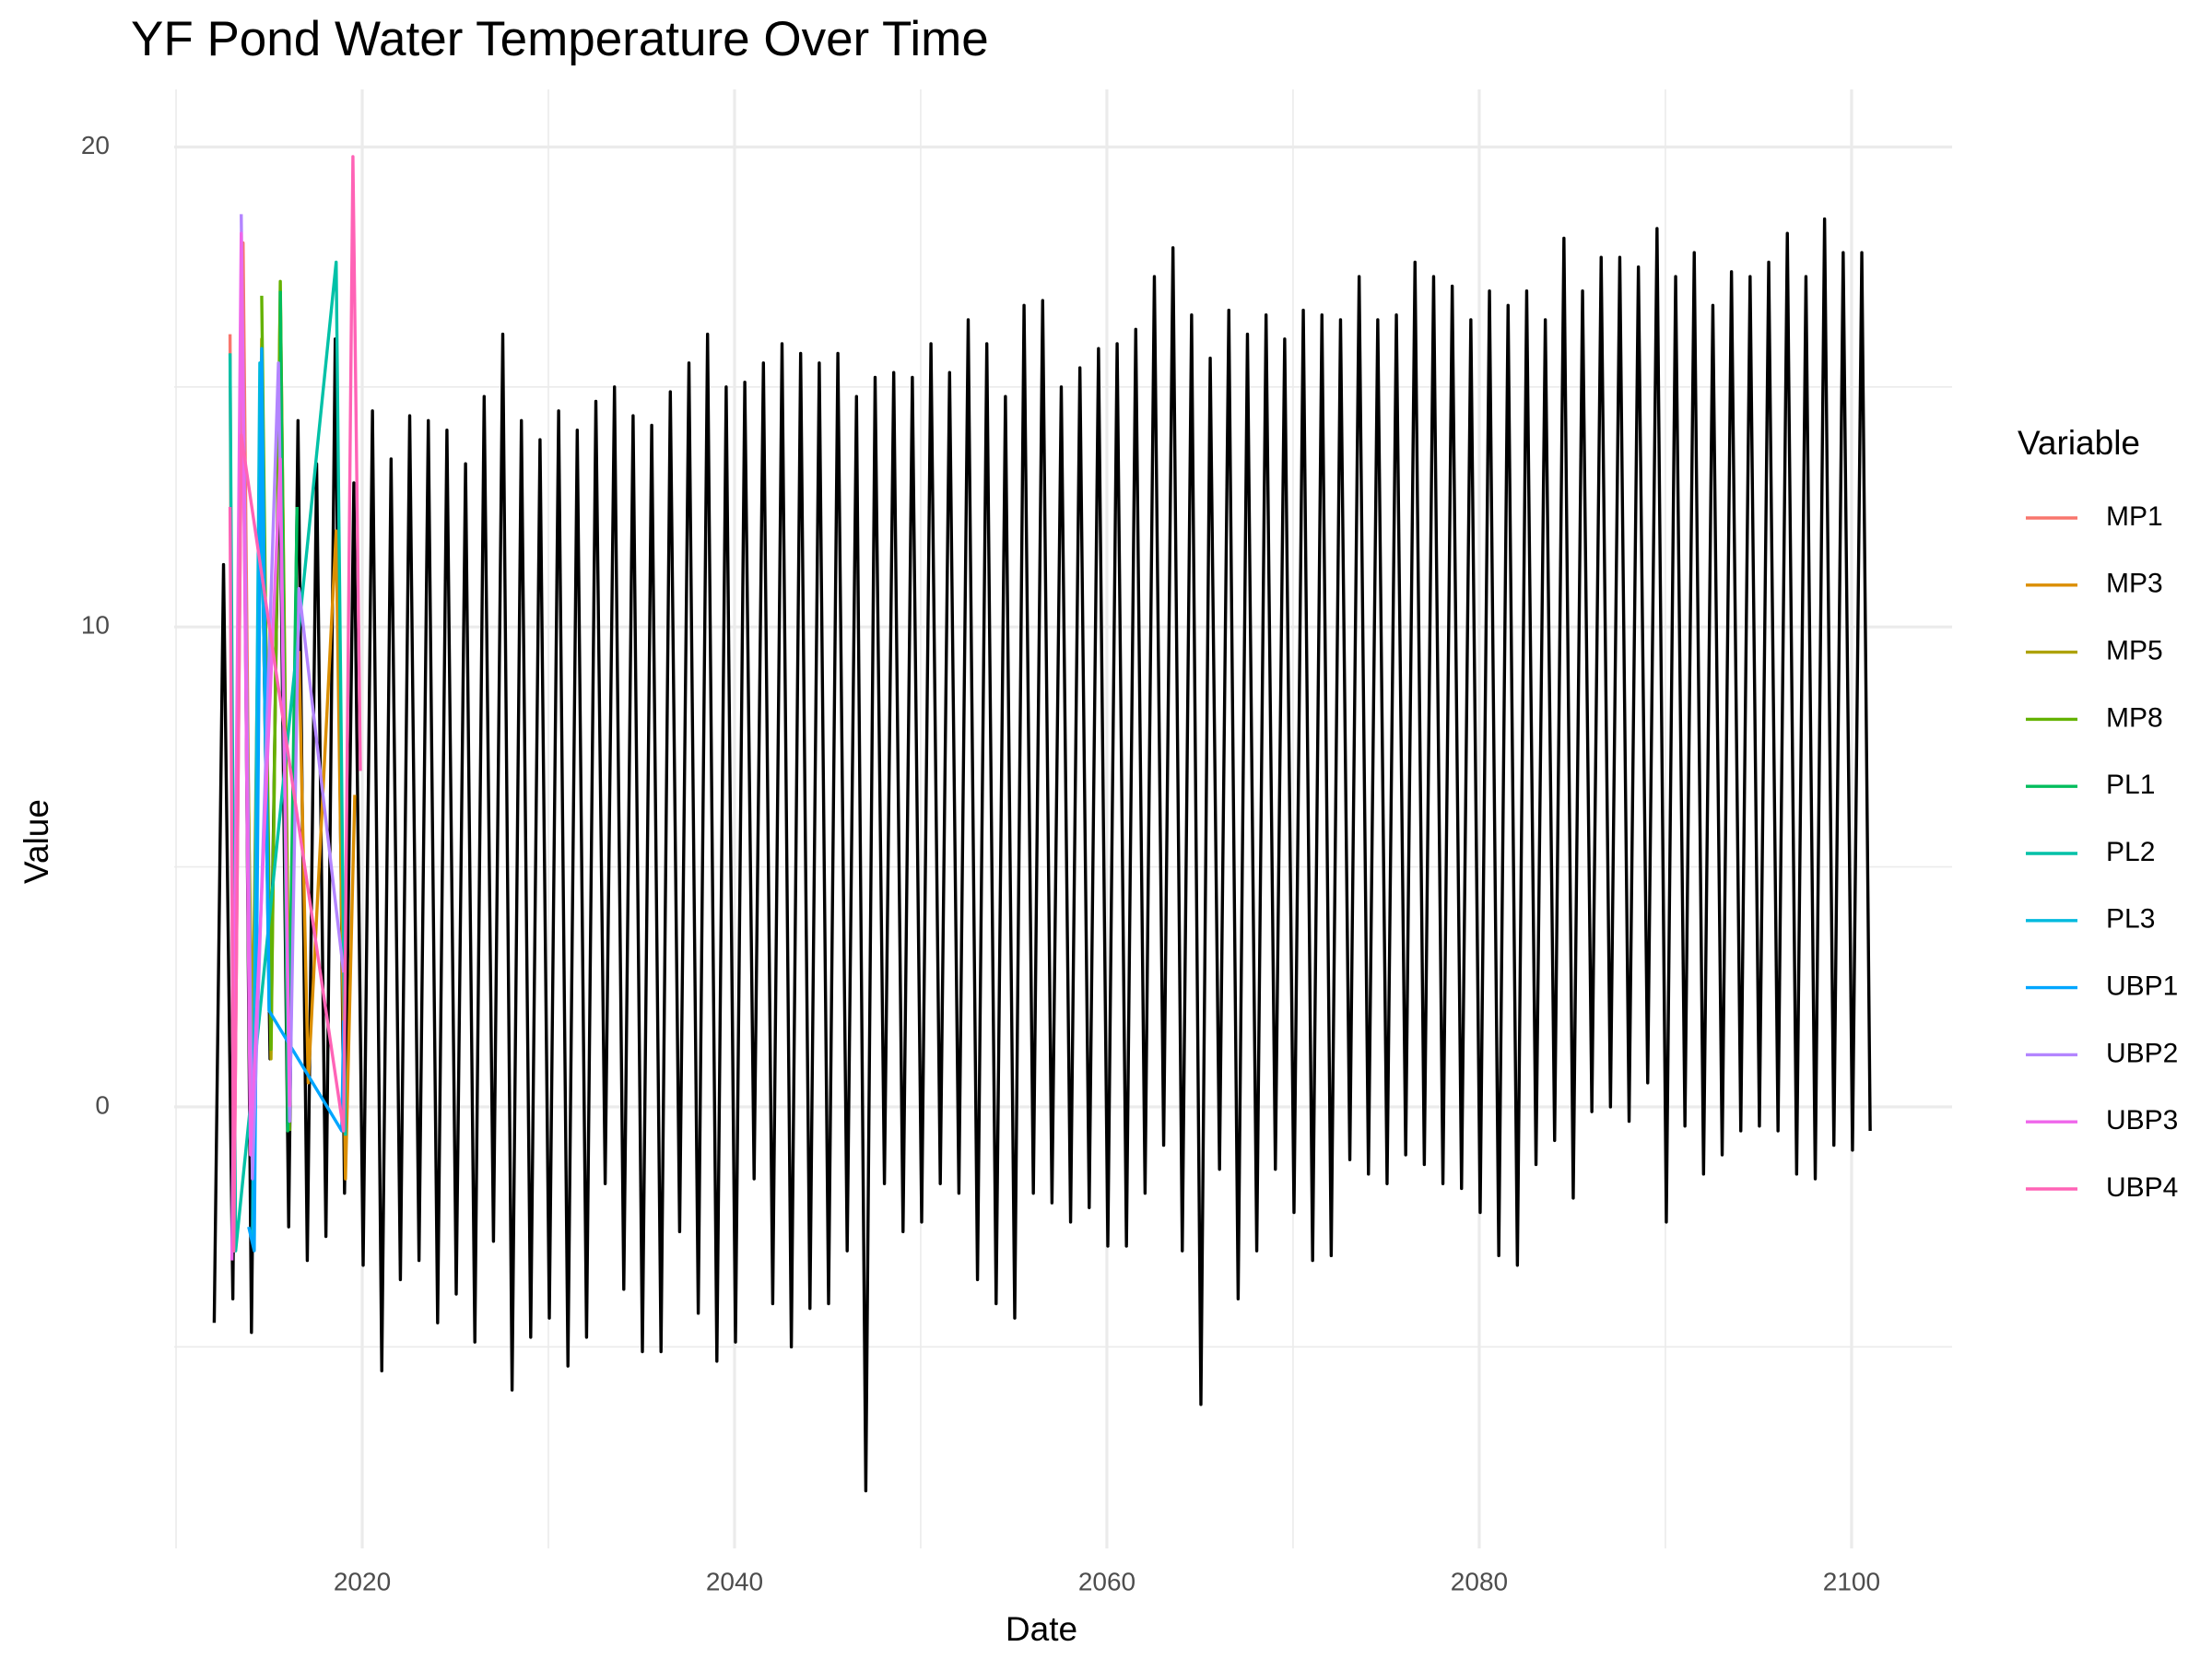 The width and height of the screenshot is (2212, 1659). I want to click on legend-label: MP8, so click(2134, 717).